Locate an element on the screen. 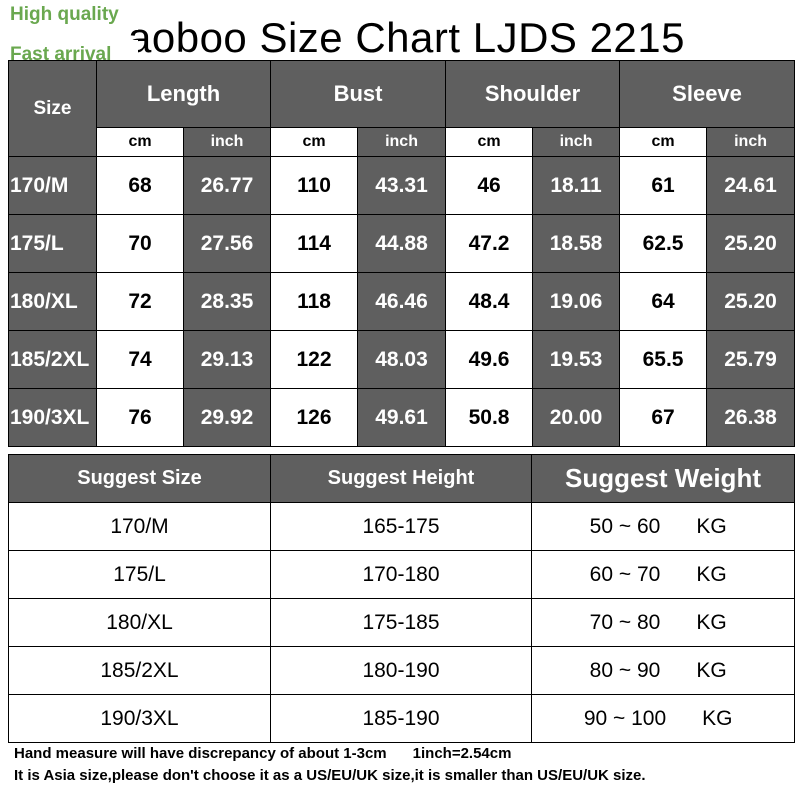 This screenshot has height=804, width=804. value-cell: 19.53 is located at coordinates (576, 359).